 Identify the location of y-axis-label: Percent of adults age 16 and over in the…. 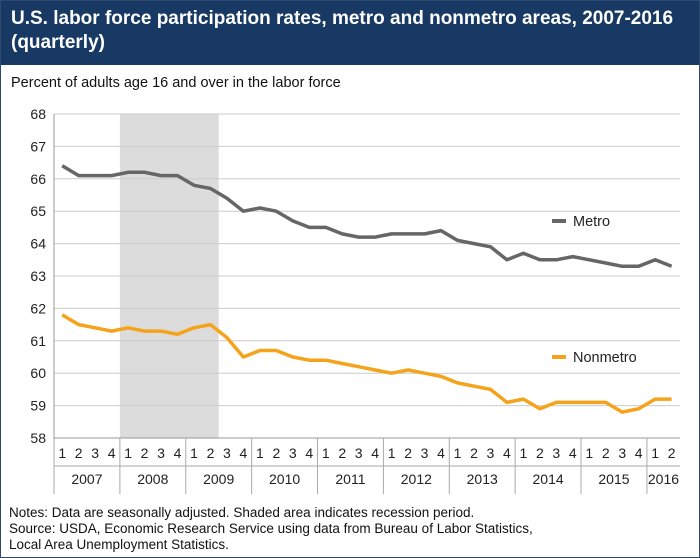
(176, 83).